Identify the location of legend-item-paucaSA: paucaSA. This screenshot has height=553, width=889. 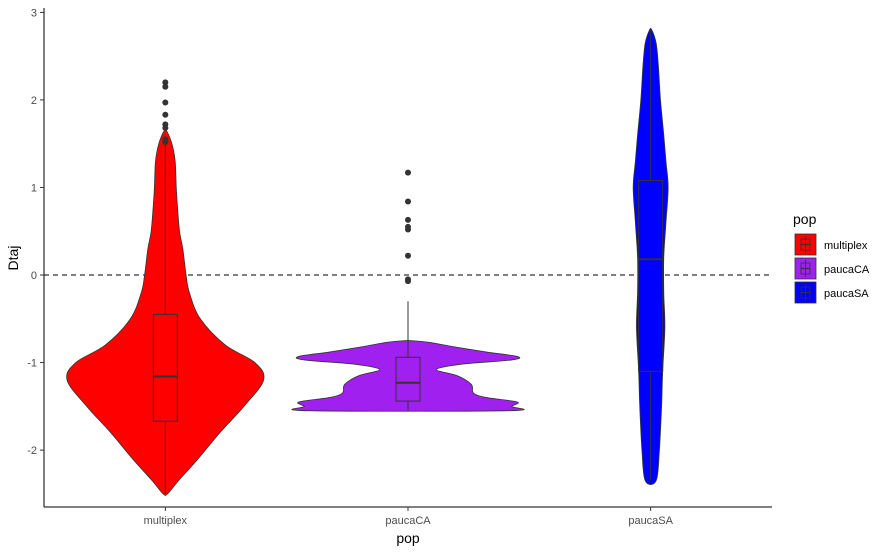
(831, 292).